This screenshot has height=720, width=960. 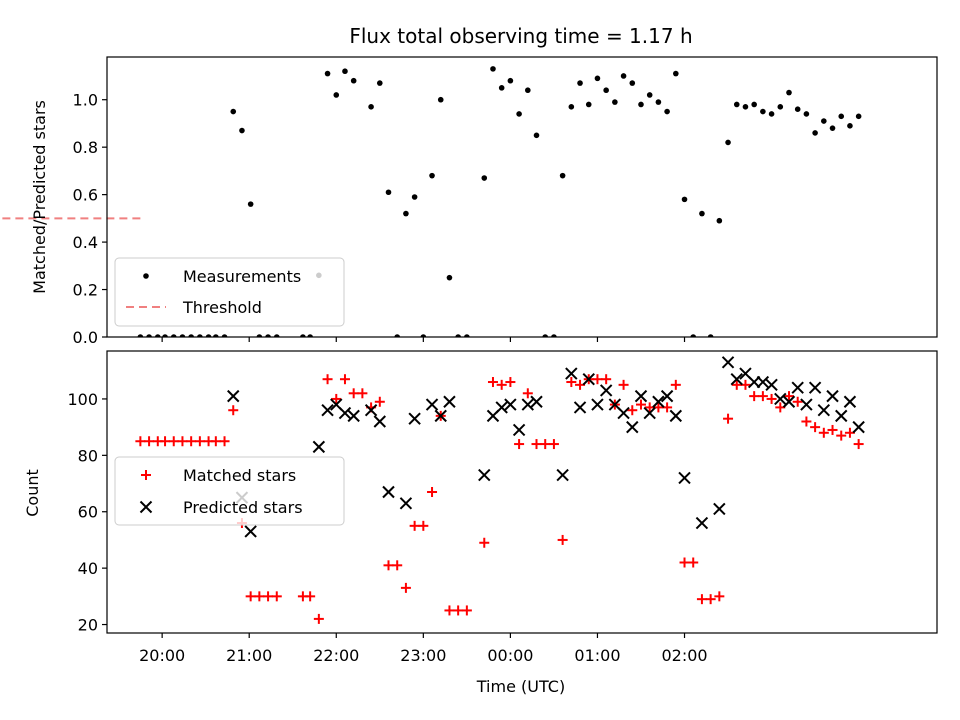 I want to click on x-tick-label: 02:00, so click(x=684, y=655).